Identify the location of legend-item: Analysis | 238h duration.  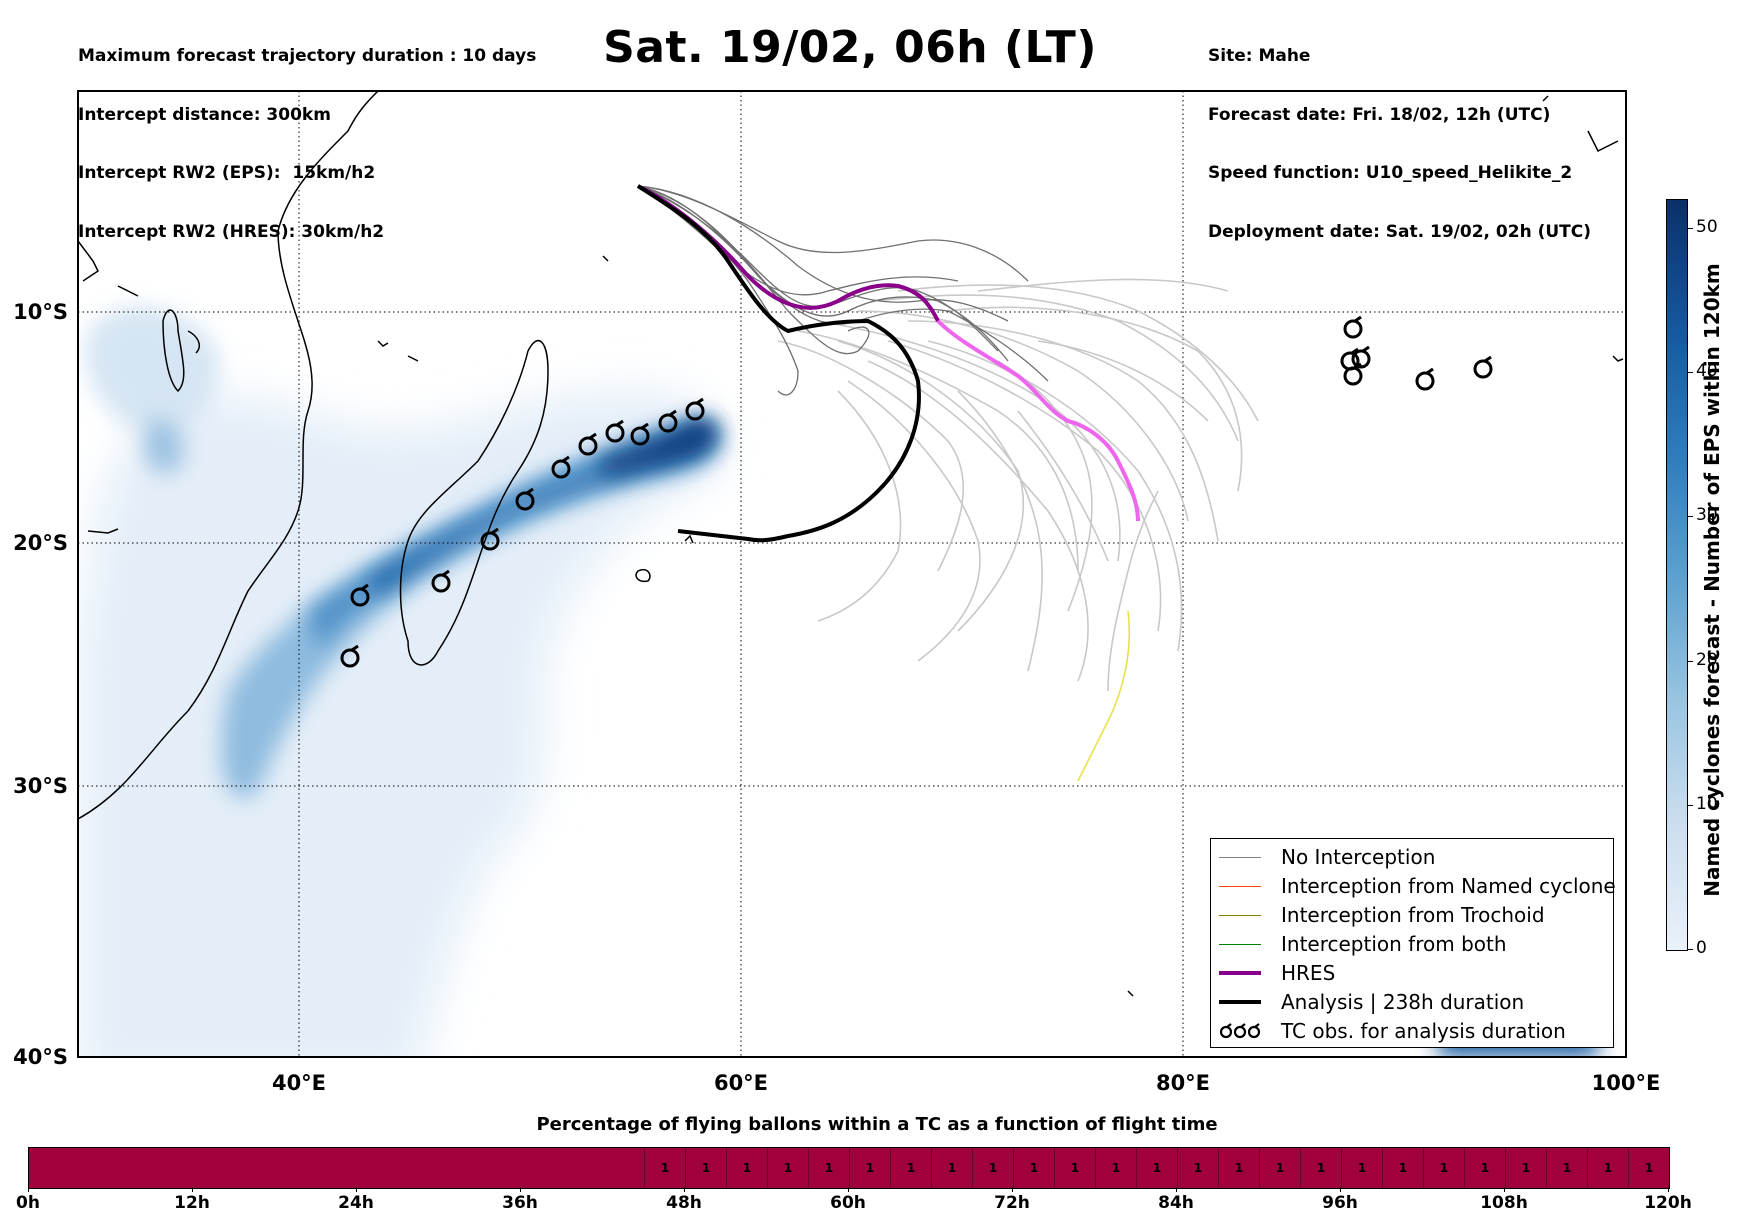
(1371, 1002).